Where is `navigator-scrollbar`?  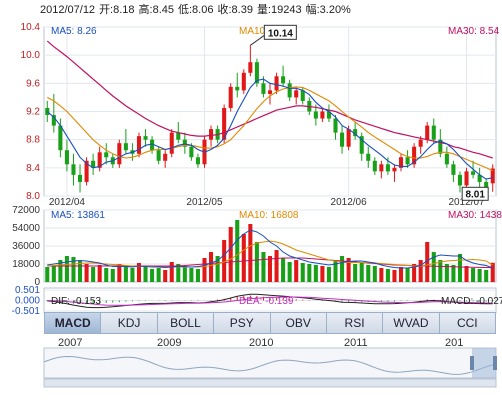 navigator-scrollbar is located at coordinates (270, 383).